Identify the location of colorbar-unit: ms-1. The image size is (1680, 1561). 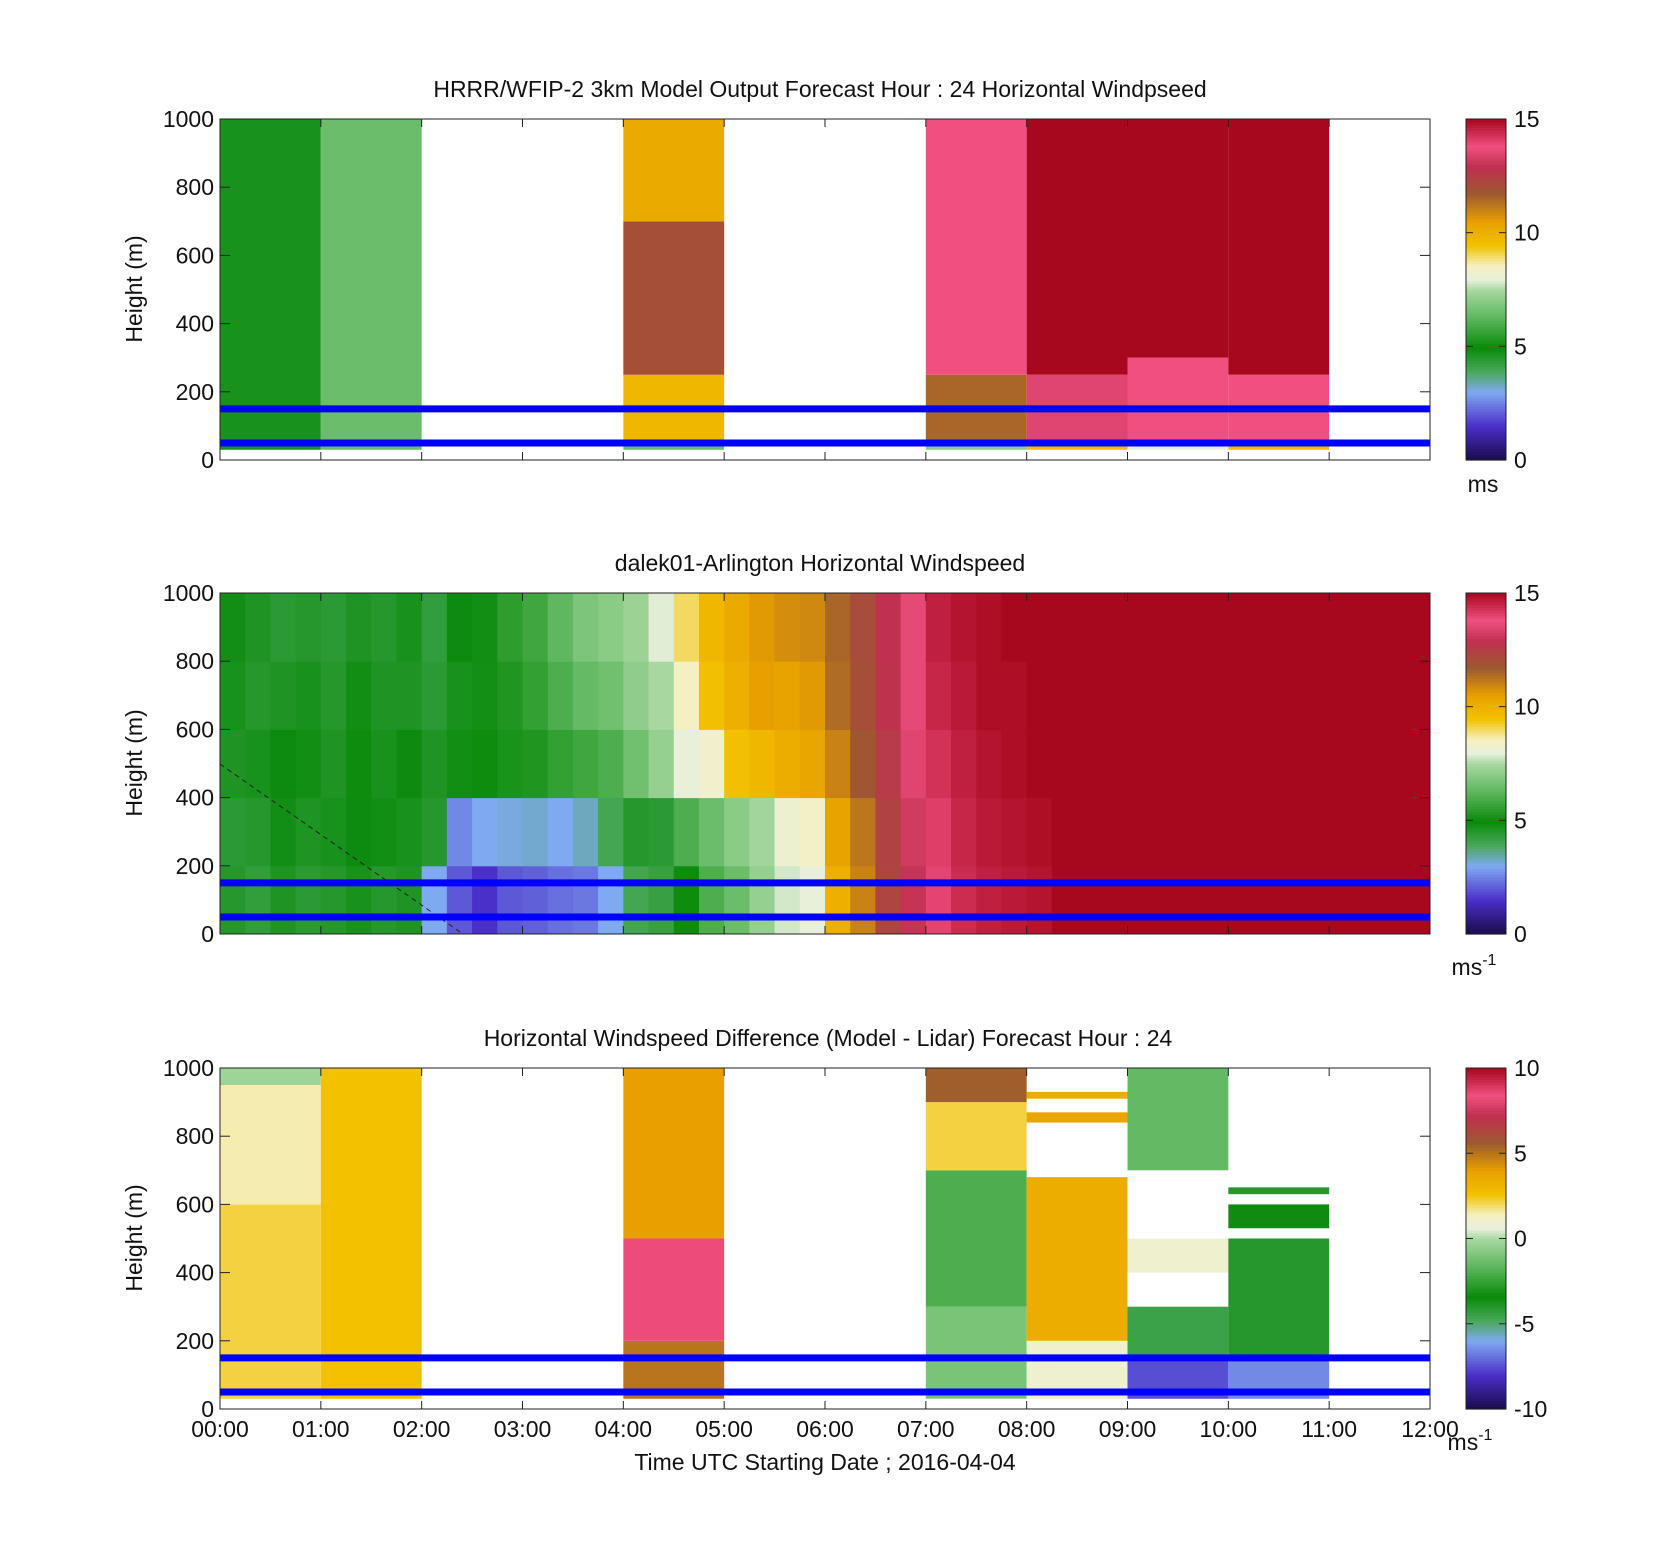
(1474, 966).